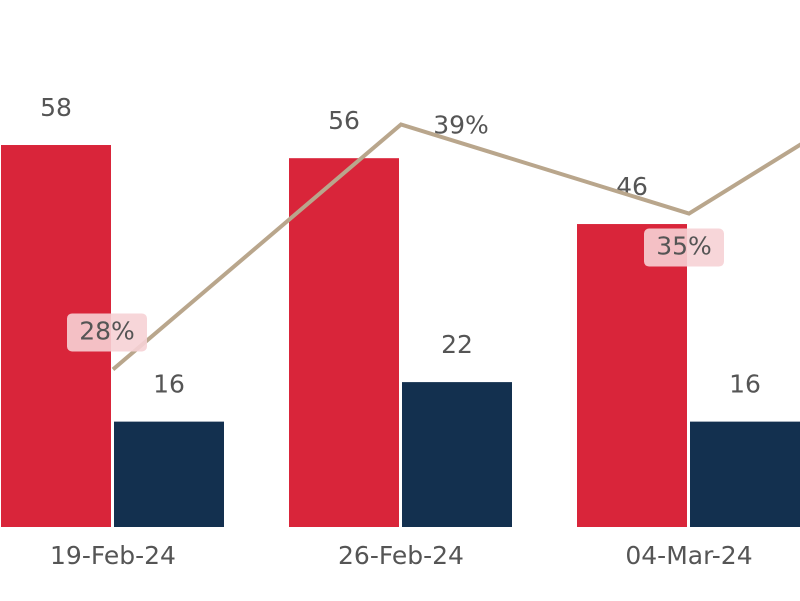 Image resolution: width=800 pixels, height=601 pixels. I want to click on data-label: 22, so click(457, 344).